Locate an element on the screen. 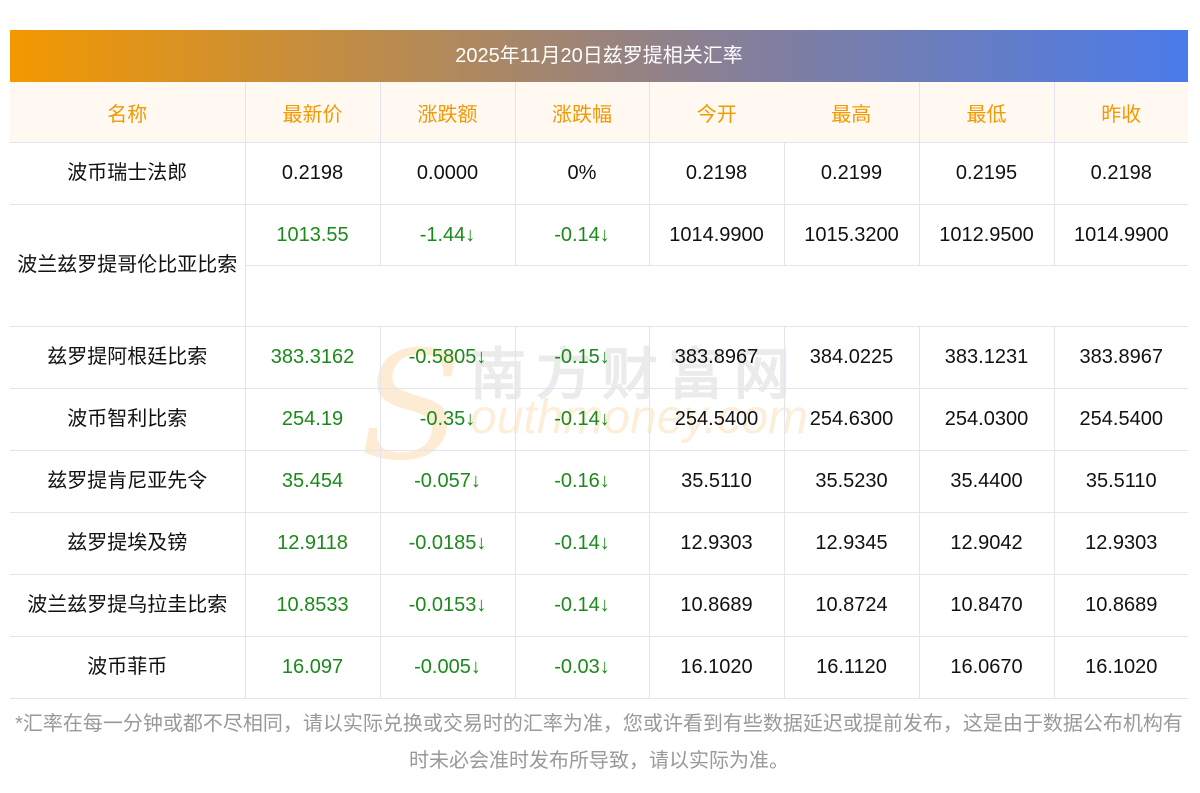  column-header-change: 涨跌额 is located at coordinates (447, 112).